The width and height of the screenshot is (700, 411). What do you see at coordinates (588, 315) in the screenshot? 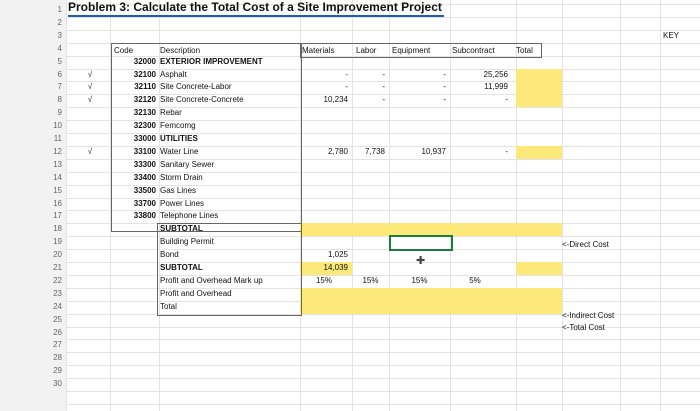
I see `note-indirect-cost: <-Indirect Cost` at bounding box center [588, 315].